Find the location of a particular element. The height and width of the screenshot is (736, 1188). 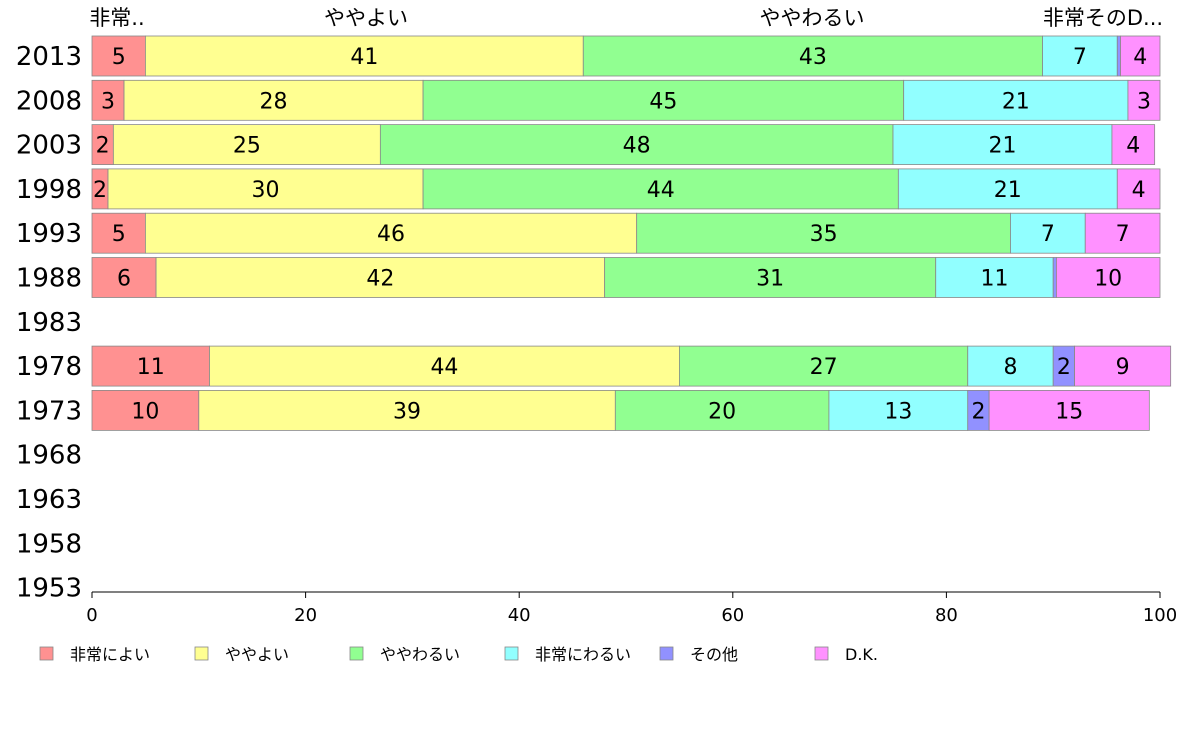

bar-value-label: 9 is located at coordinates (1123, 367).